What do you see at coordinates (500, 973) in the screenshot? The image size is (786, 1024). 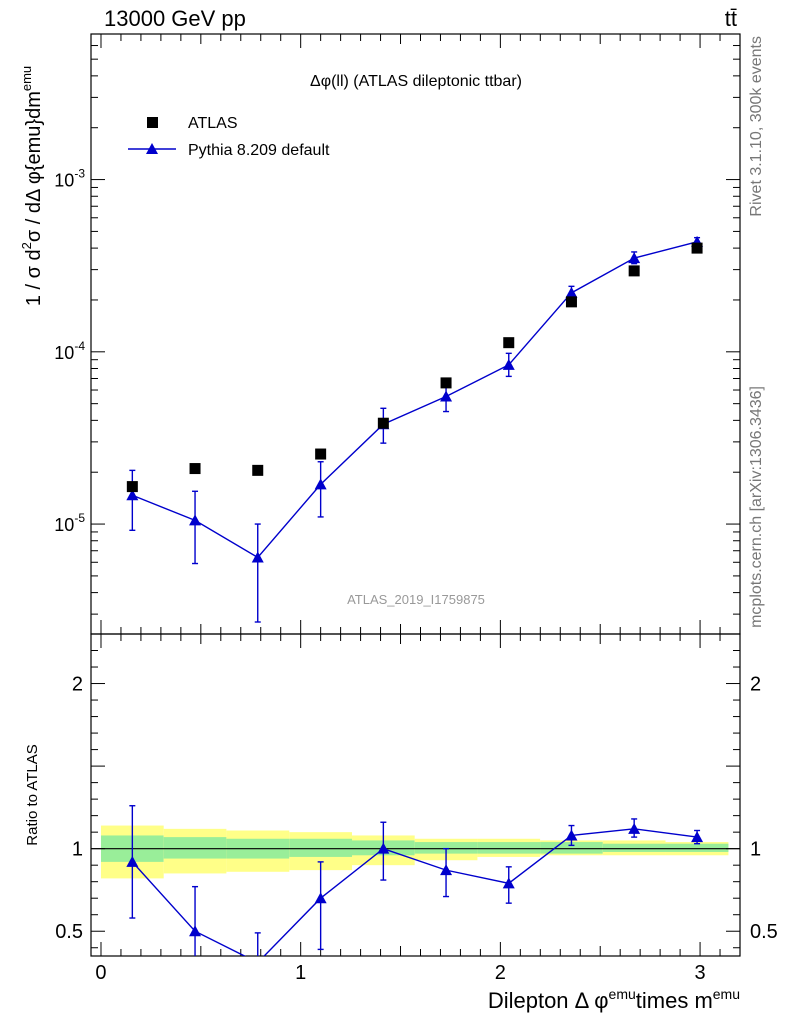 I see `x-tick-label: 2` at bounding box center [500, 973].